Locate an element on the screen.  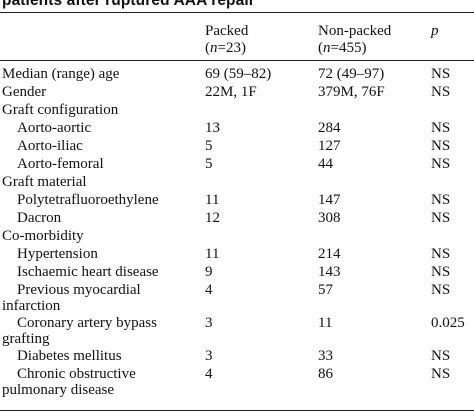
row-label: Previous myocardial infarction is located at coordinates (71, 298).